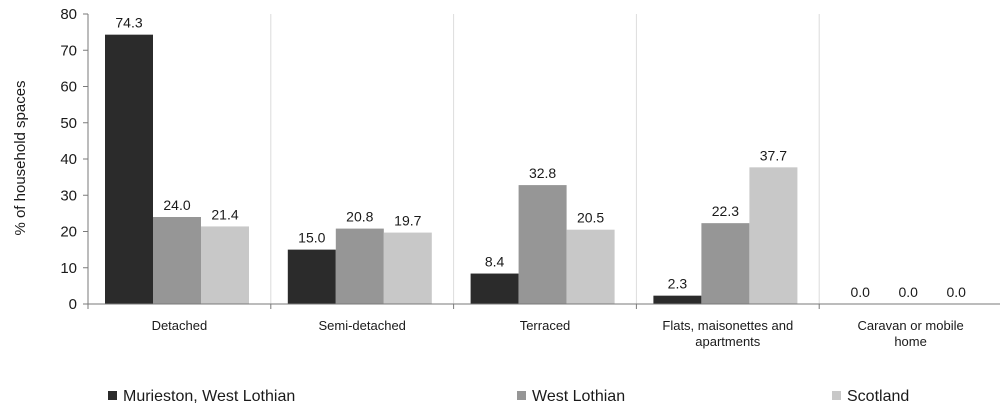 This screenshot has width=1000, height=413. What do you see at coordinates (68, 87) in the screenshot?
I see `y-tick-label: 60` at bounding box center [68, 87].